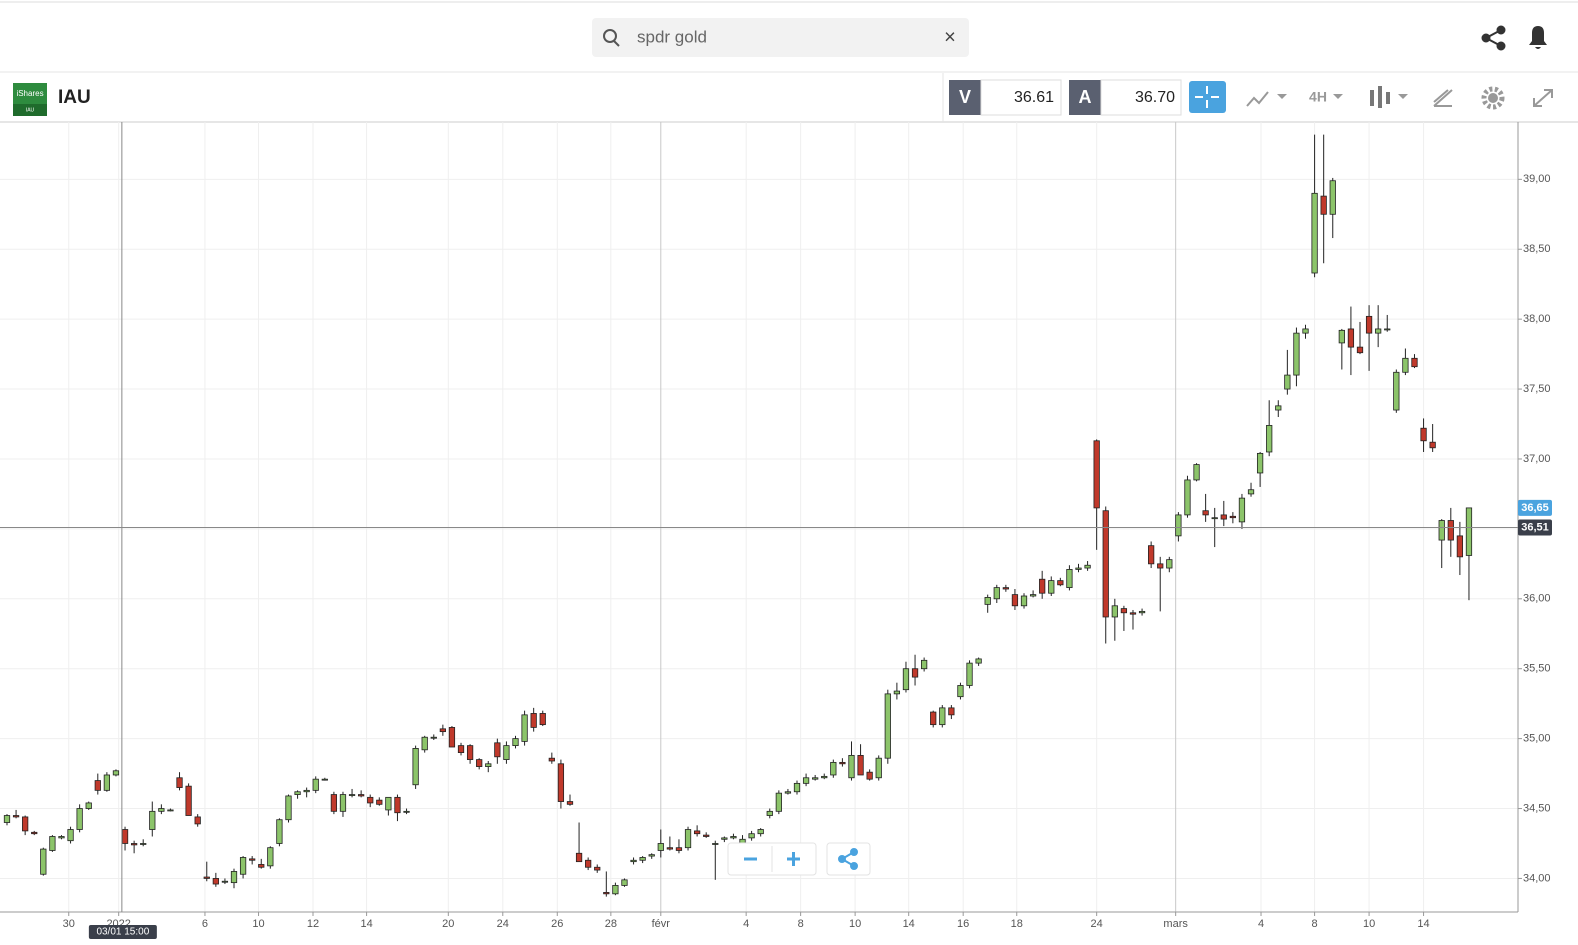 The width and height of the screenshot is (1578, 945). What do you see at coordinates (1017, 924) in the screenshot?
I see `x-tick-label: 18` at bounding box center [1017, 924].